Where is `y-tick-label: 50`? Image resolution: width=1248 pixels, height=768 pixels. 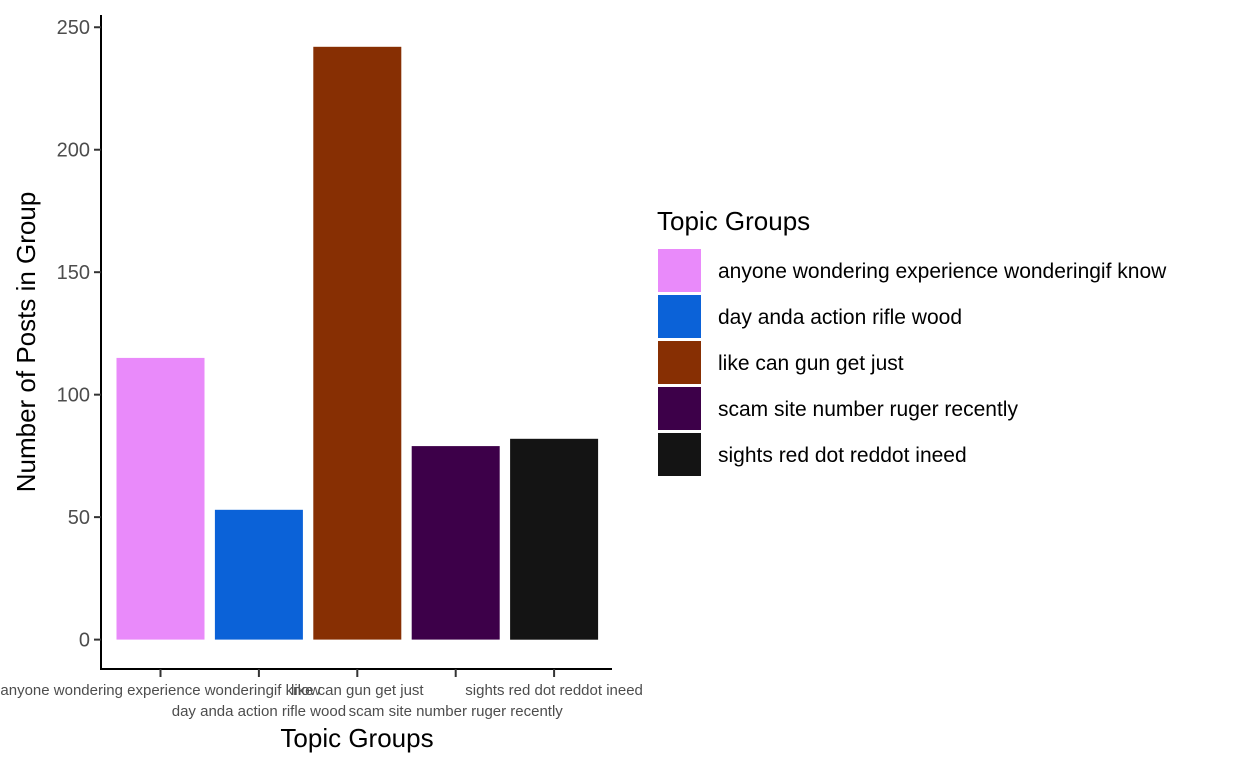
y-tick-label: 50 is located at coordinates (79, 518).